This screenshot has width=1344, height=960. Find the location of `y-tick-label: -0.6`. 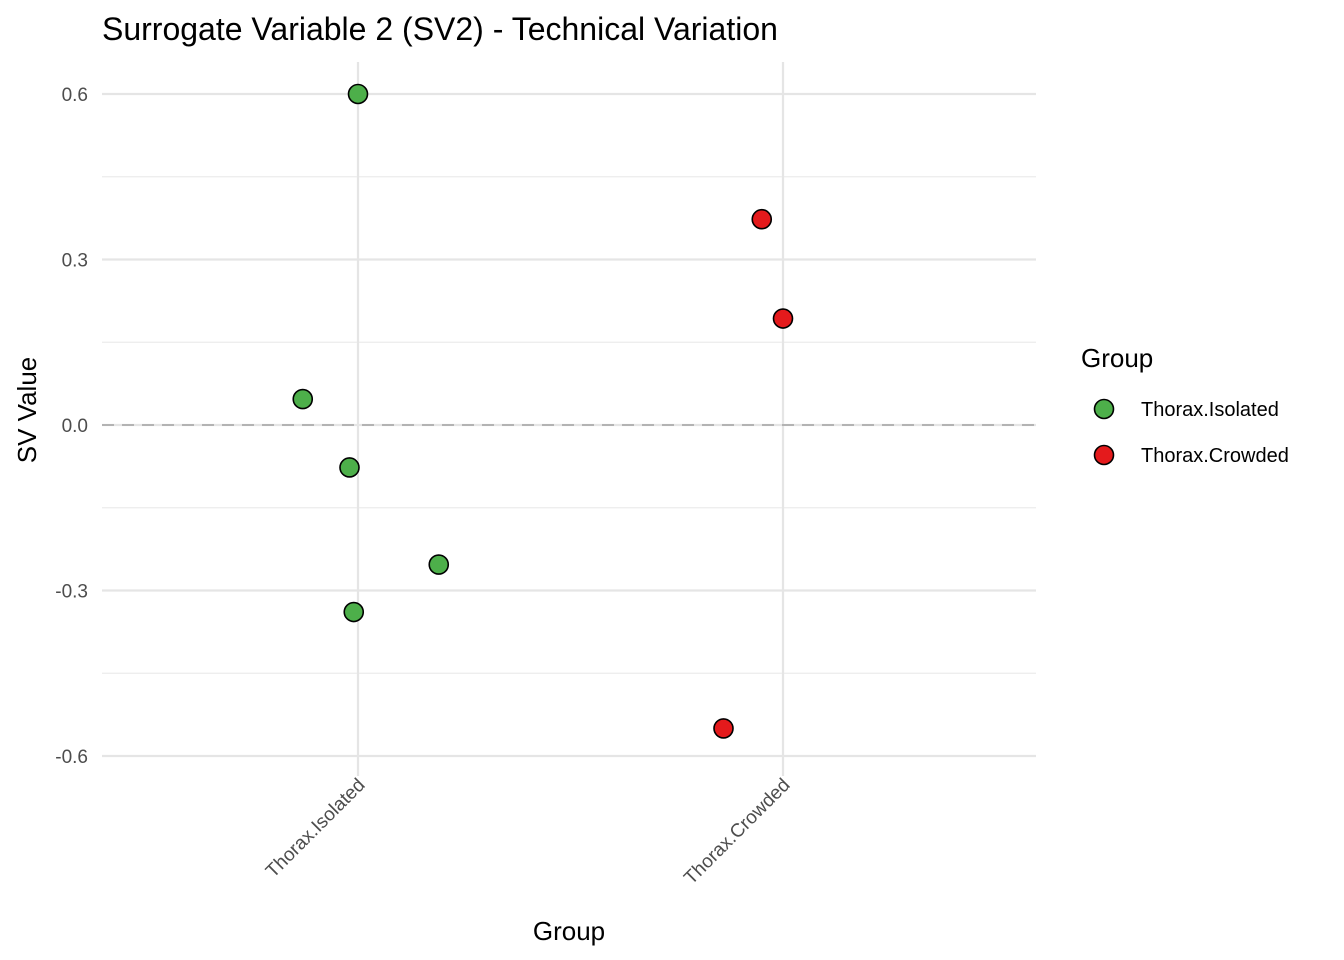

y-tick-label: -0.6 is located at coordinates (71, 757).